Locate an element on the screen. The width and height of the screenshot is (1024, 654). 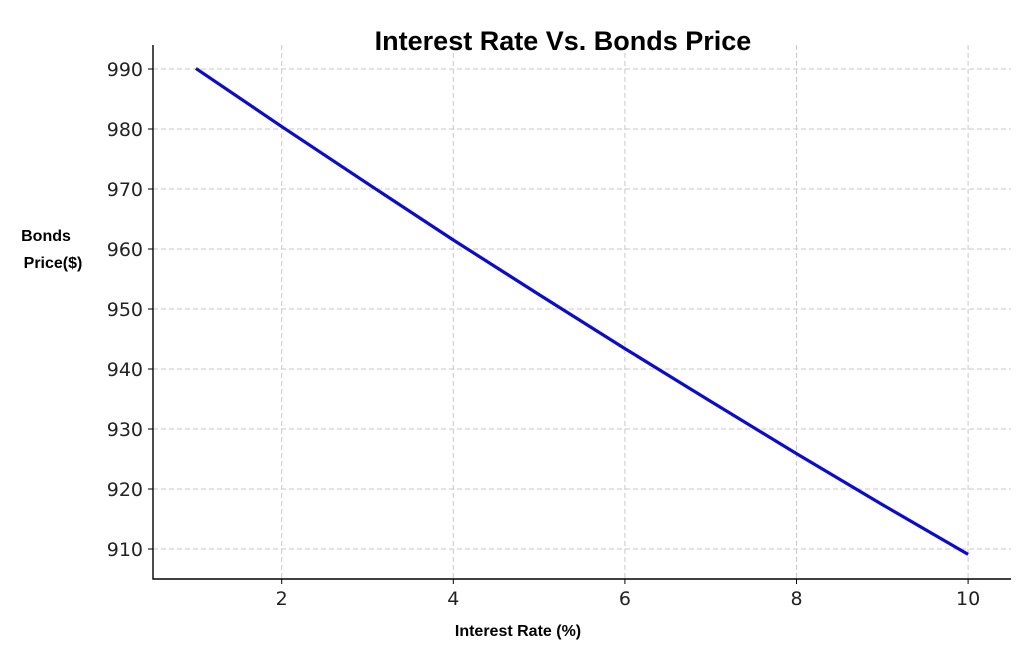
y-tick-label: 970 is located at coordinates (125, 190).